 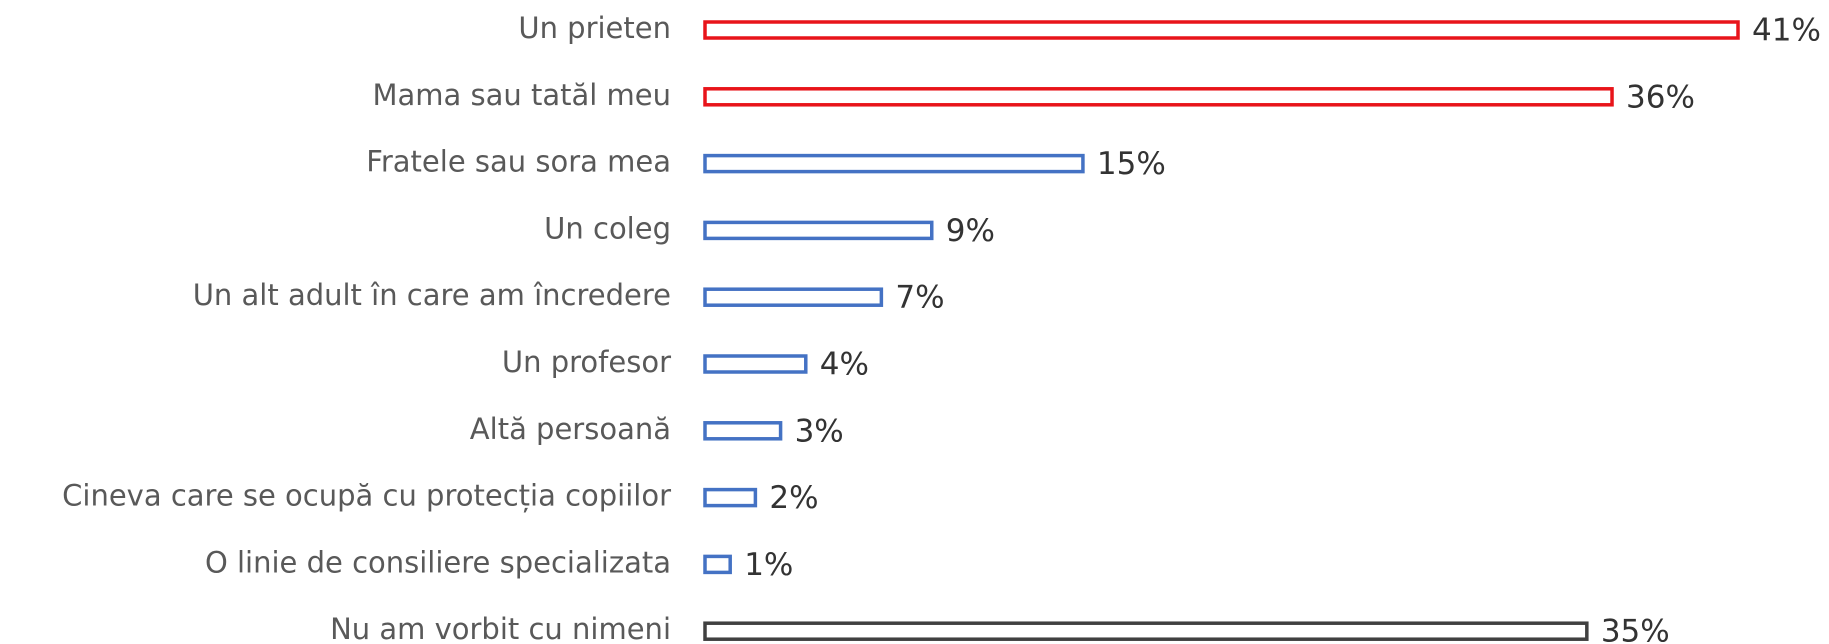 I want to click on value-label: 2%, so click(x=793, y=498).